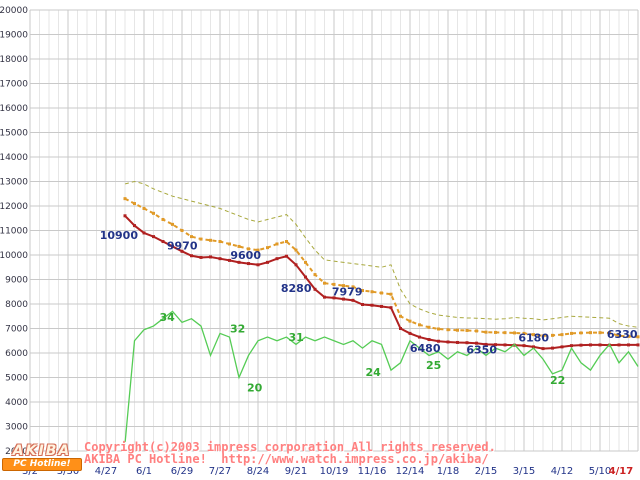  I want to click on y-axis-label: 5000, so click(16, 379).